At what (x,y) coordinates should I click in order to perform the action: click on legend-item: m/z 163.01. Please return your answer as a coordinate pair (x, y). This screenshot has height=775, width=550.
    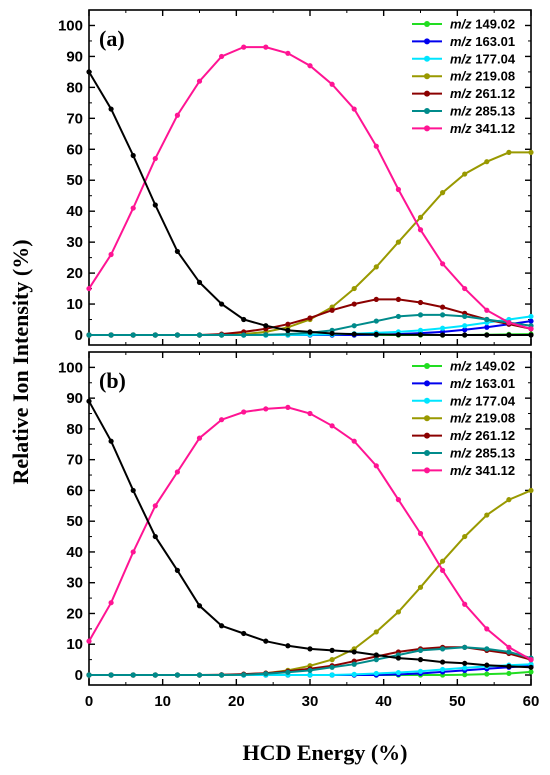
    Looking at the image, I should click on (463, 41).